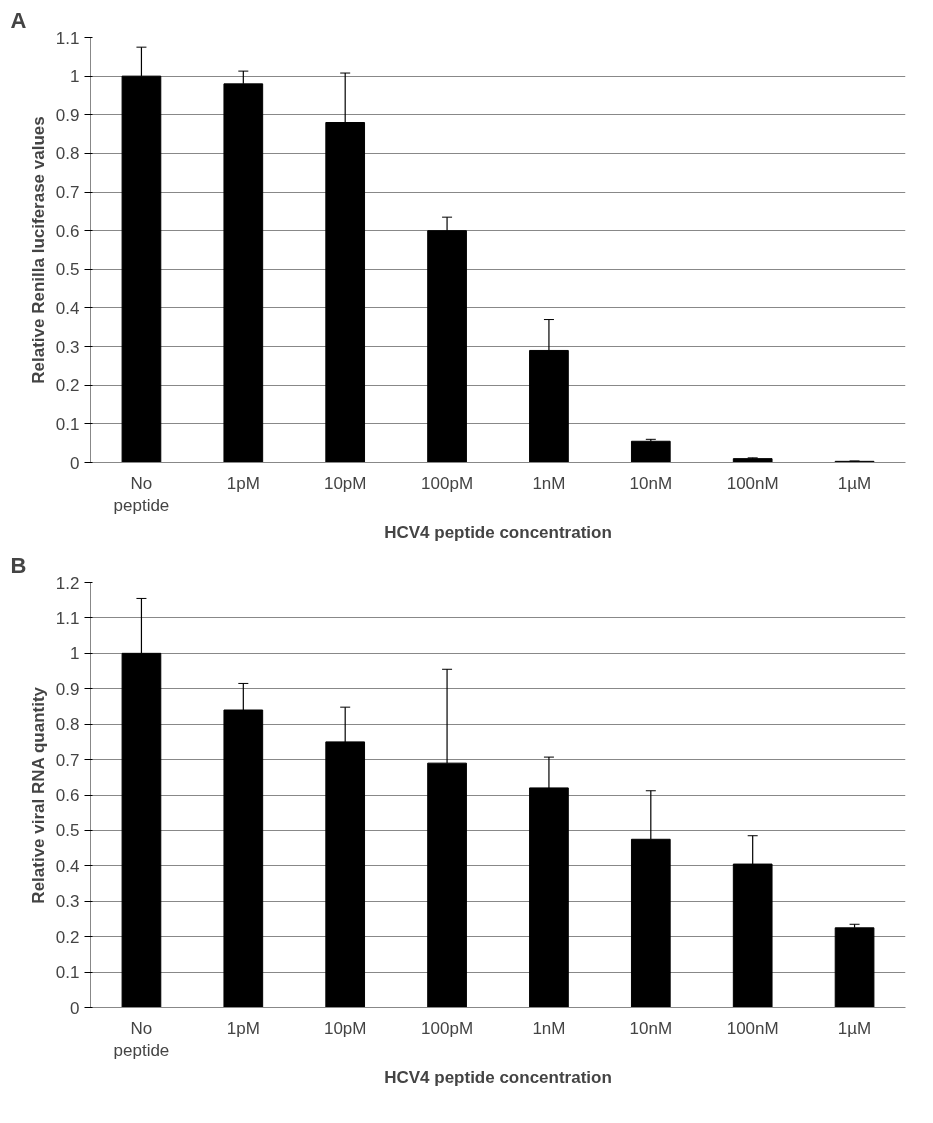 The width and height of the screenshot is (933, 1123). I want to click on text: A, so click(18, 20).